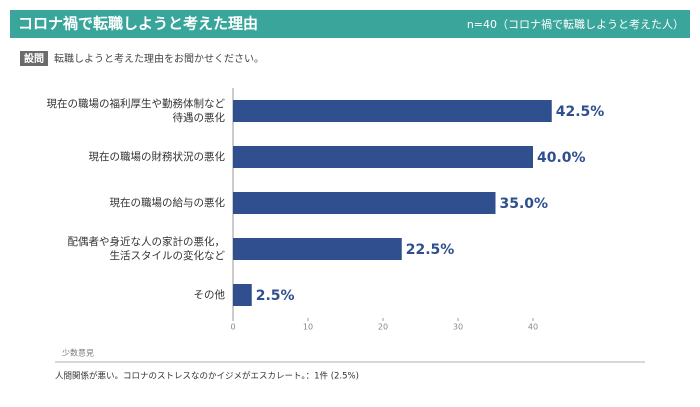 This screenshot has width=700, height=407. I want to click on sample-size: n=40（コロナ禍で転職しようと考えた人）, so click(575, 24).